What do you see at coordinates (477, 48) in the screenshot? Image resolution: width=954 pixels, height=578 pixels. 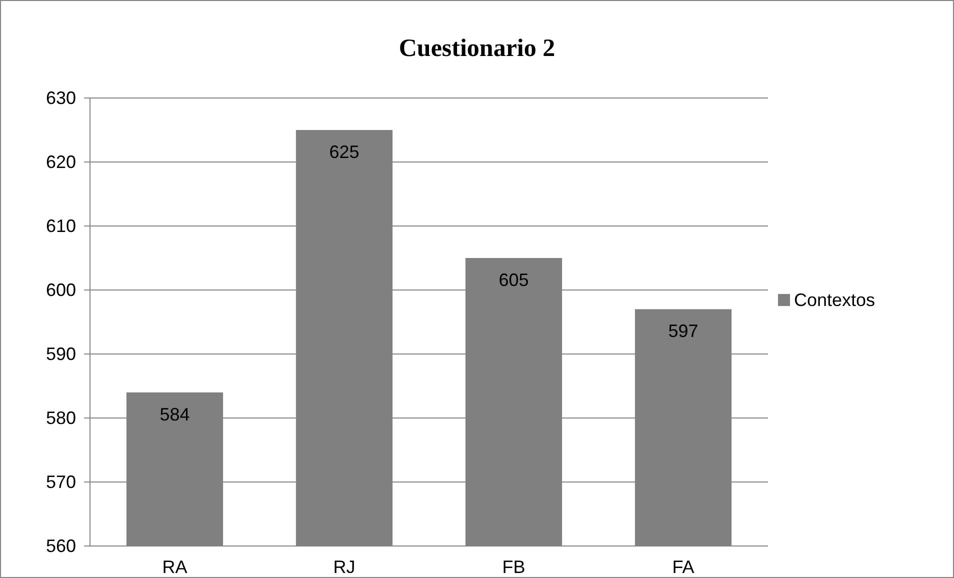 I see `chart-title: Cuestionario 2` at bounding box center [477, 48].